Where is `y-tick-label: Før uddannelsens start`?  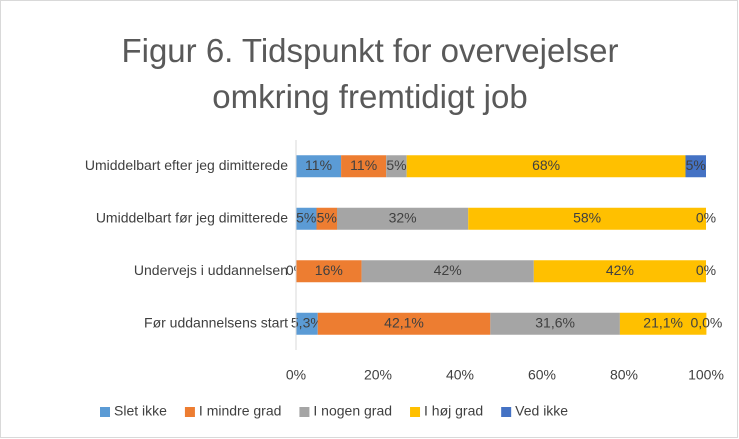 y-tick-label: Før uddannelsens start is located at coordinates (216, 322).